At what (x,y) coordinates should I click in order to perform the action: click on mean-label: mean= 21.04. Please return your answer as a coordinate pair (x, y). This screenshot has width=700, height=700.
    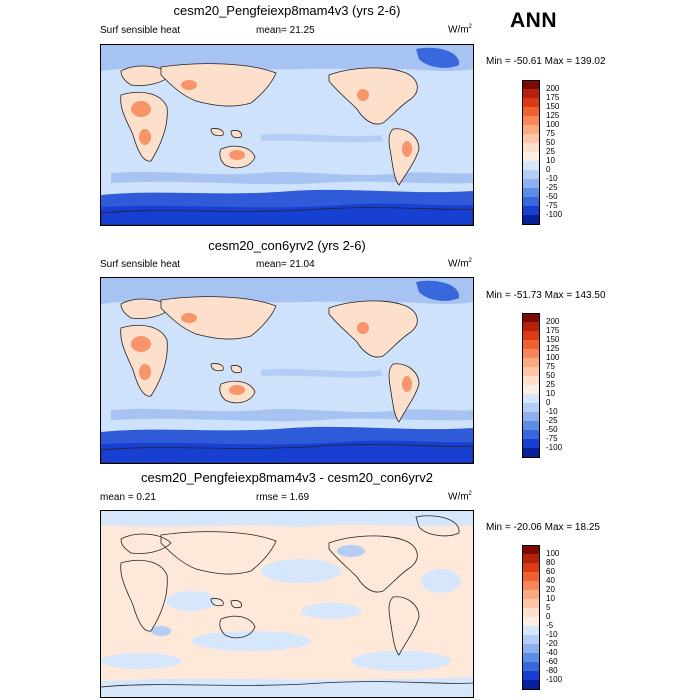
    Looking at the image, I should click on (285, 264).